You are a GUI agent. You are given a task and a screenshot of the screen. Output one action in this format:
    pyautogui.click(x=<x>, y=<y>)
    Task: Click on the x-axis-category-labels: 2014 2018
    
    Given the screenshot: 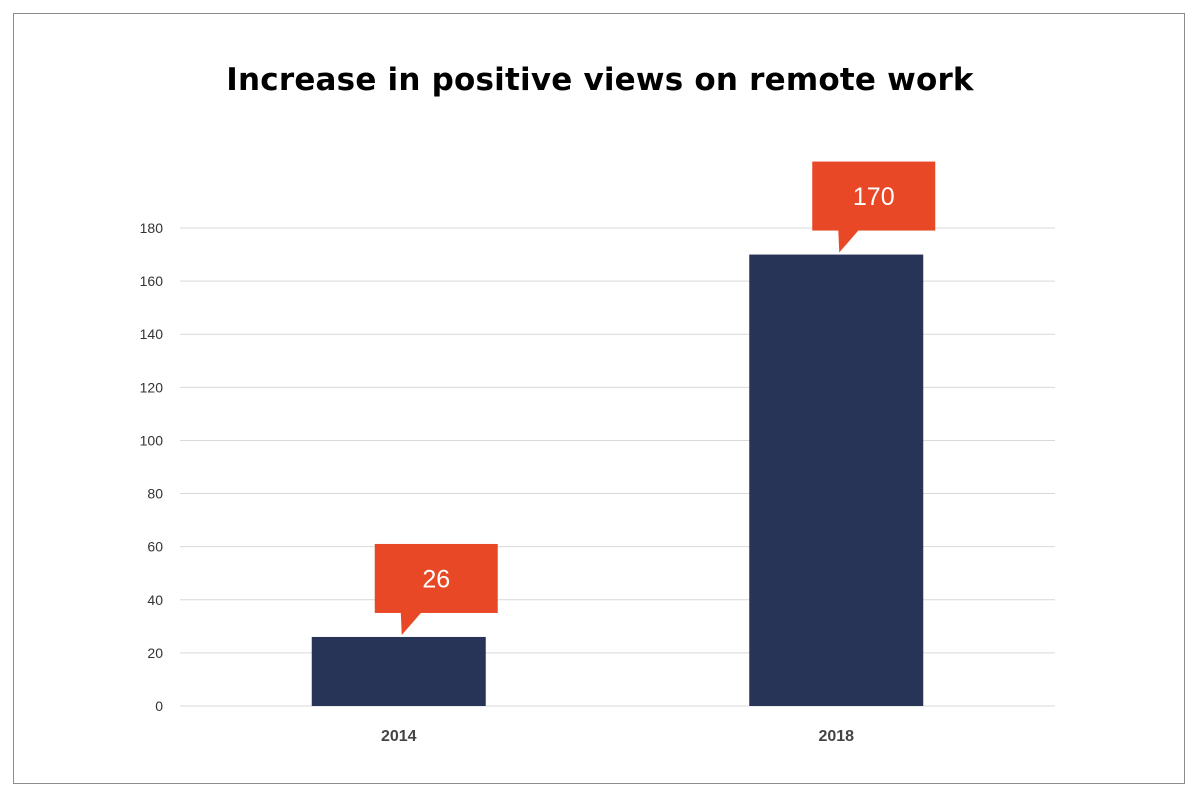 What is the action you would take?
    pyautogui.click(x=617, y=736)
    